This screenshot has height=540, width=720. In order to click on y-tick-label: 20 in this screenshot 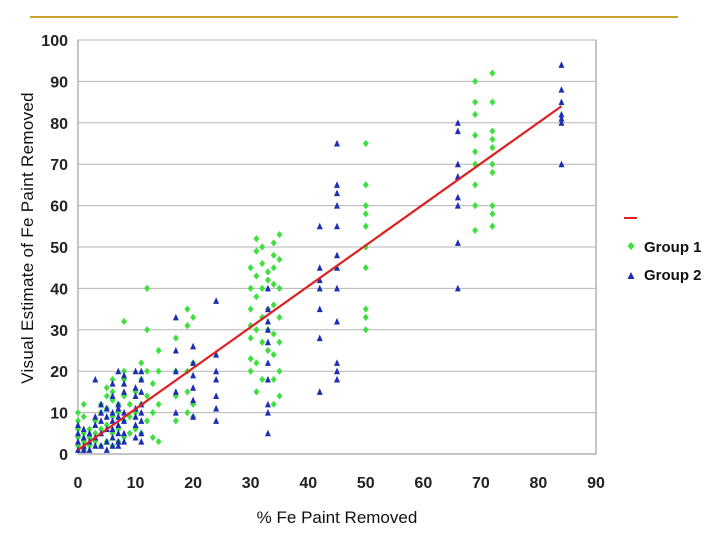, I will do `click(59, 372)`.